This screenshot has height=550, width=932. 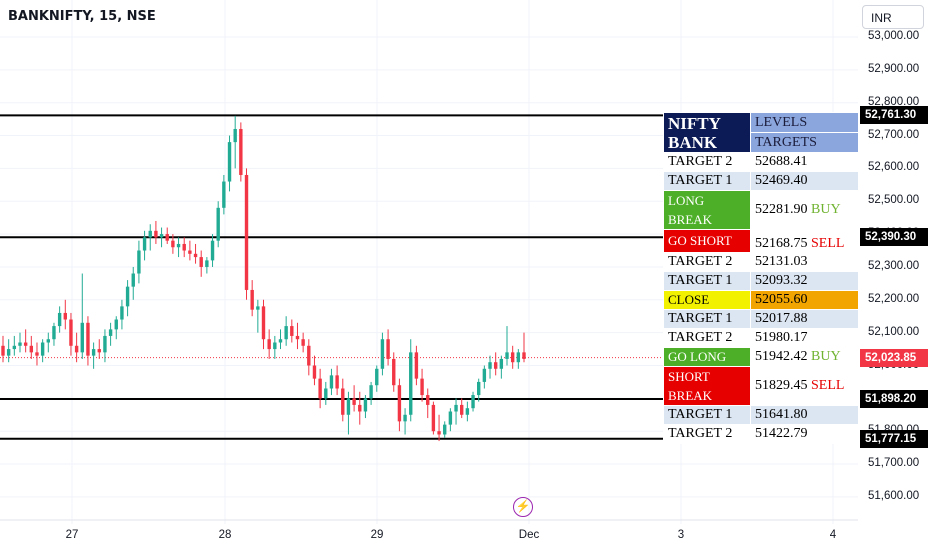 I want to click on lightning-icon: ⚡, so click(x=523, y=507).